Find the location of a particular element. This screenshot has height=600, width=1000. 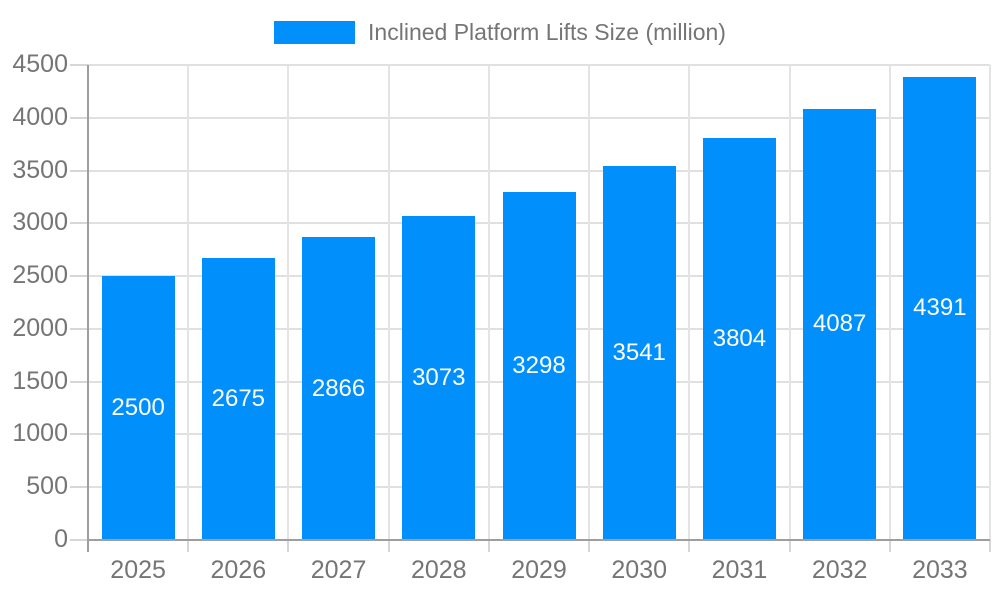

legend-label: Inclined Platform Lifts Size (million) is located at coordinates (547, 32).